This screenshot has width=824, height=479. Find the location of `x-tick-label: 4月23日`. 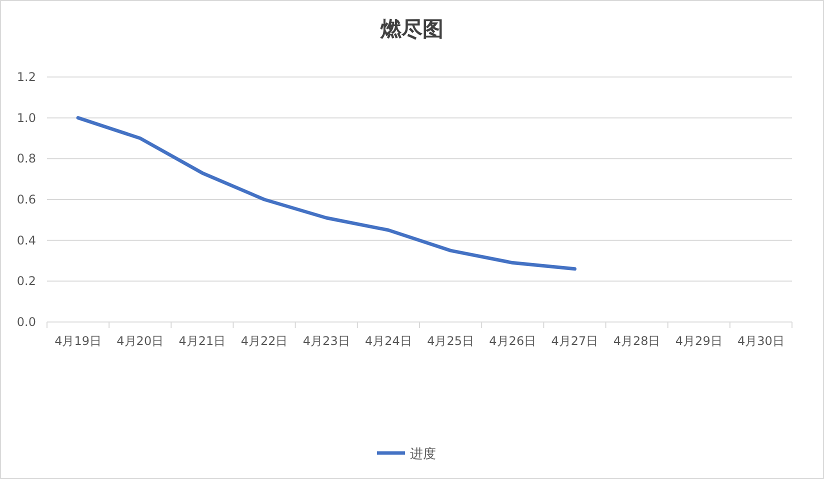

x-tick-label: 4月23日 is located at coordinates (326, 341).